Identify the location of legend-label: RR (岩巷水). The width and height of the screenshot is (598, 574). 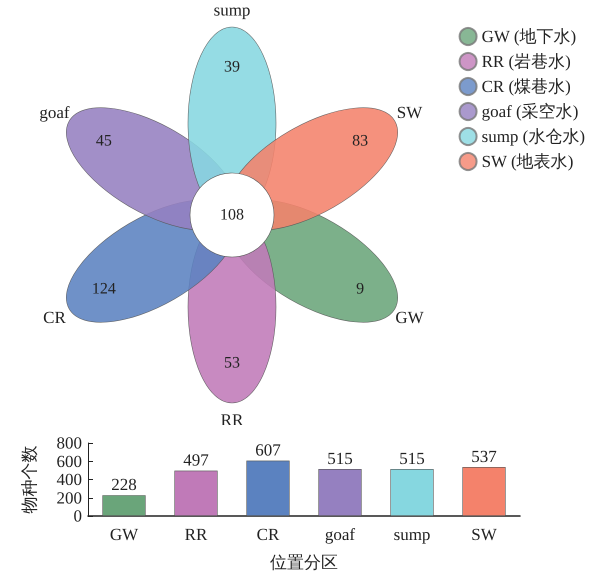
(526, 61).